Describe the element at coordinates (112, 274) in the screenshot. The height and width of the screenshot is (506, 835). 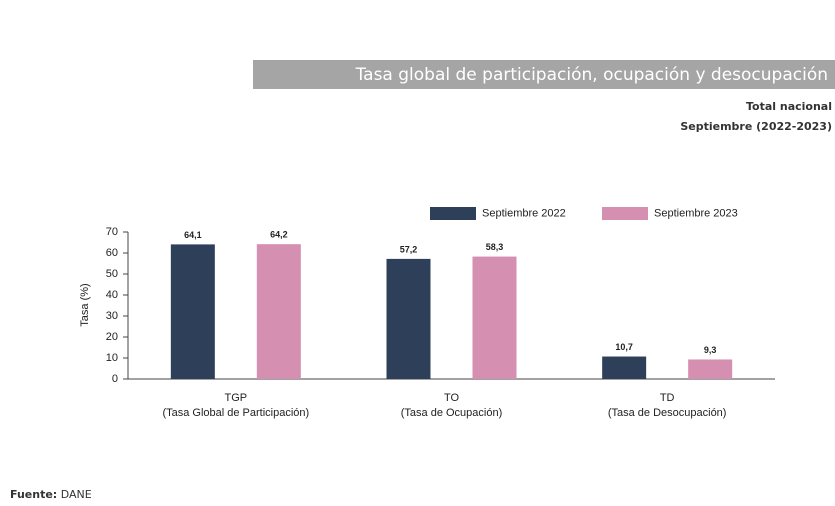
I see `y-tick-label: 50` at that location.